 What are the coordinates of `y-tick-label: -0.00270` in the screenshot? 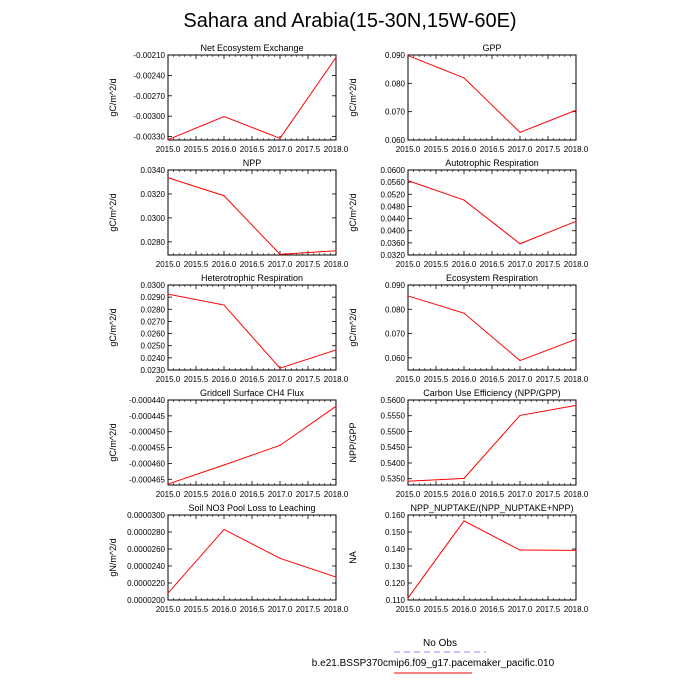 It's located at (149, 96).